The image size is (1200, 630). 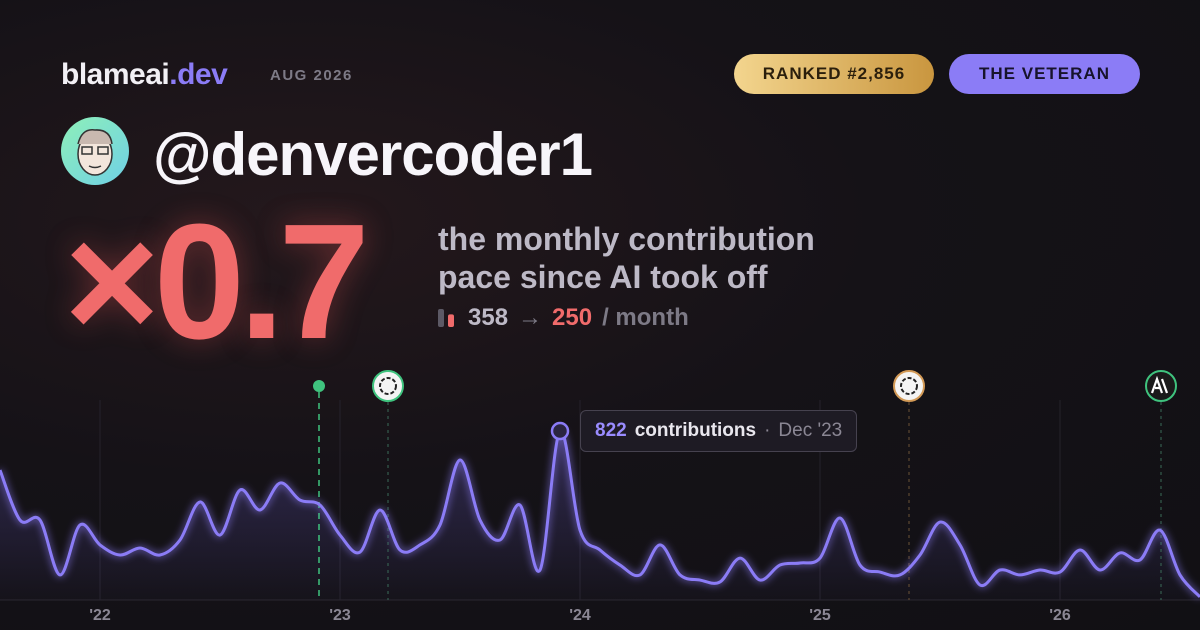 What do you see at coordinates (446, 318) in the screenshot?
I see `mini-bars` at bounding box center [446, 318].